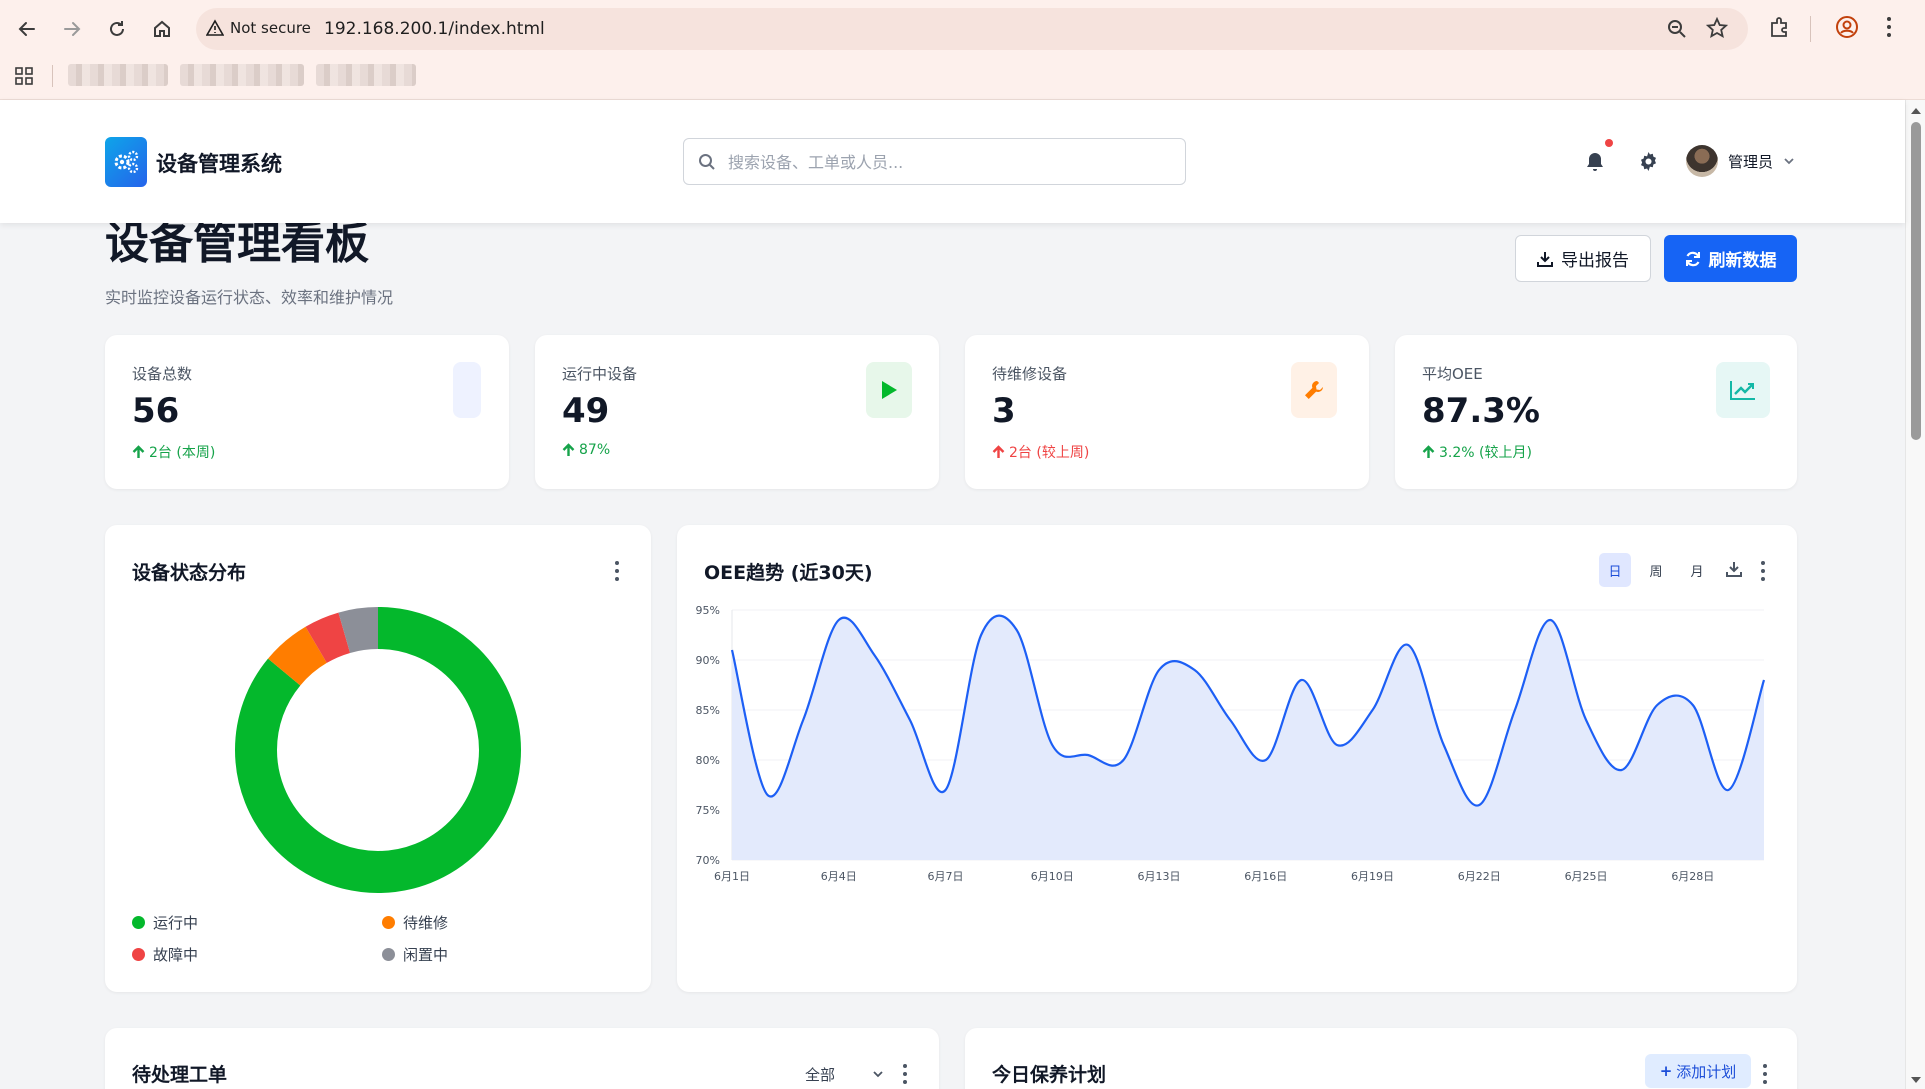 This screenshot has height=1089, width=1925. I want to click on user-menu: 管理员, so click(1740, 161).